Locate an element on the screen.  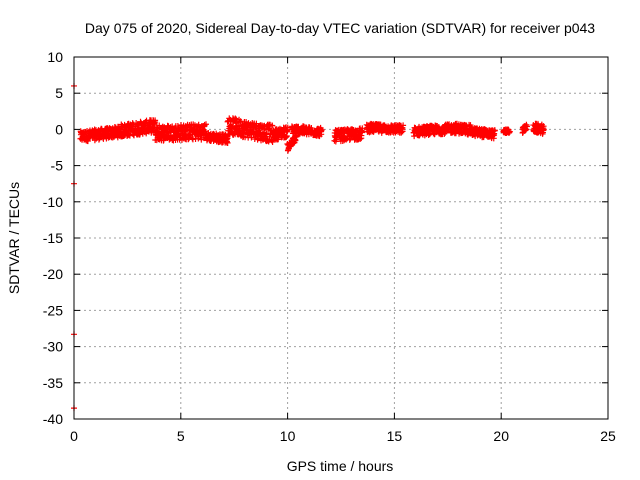
y-tick-label: -5 is located at coordinates (57, 166).